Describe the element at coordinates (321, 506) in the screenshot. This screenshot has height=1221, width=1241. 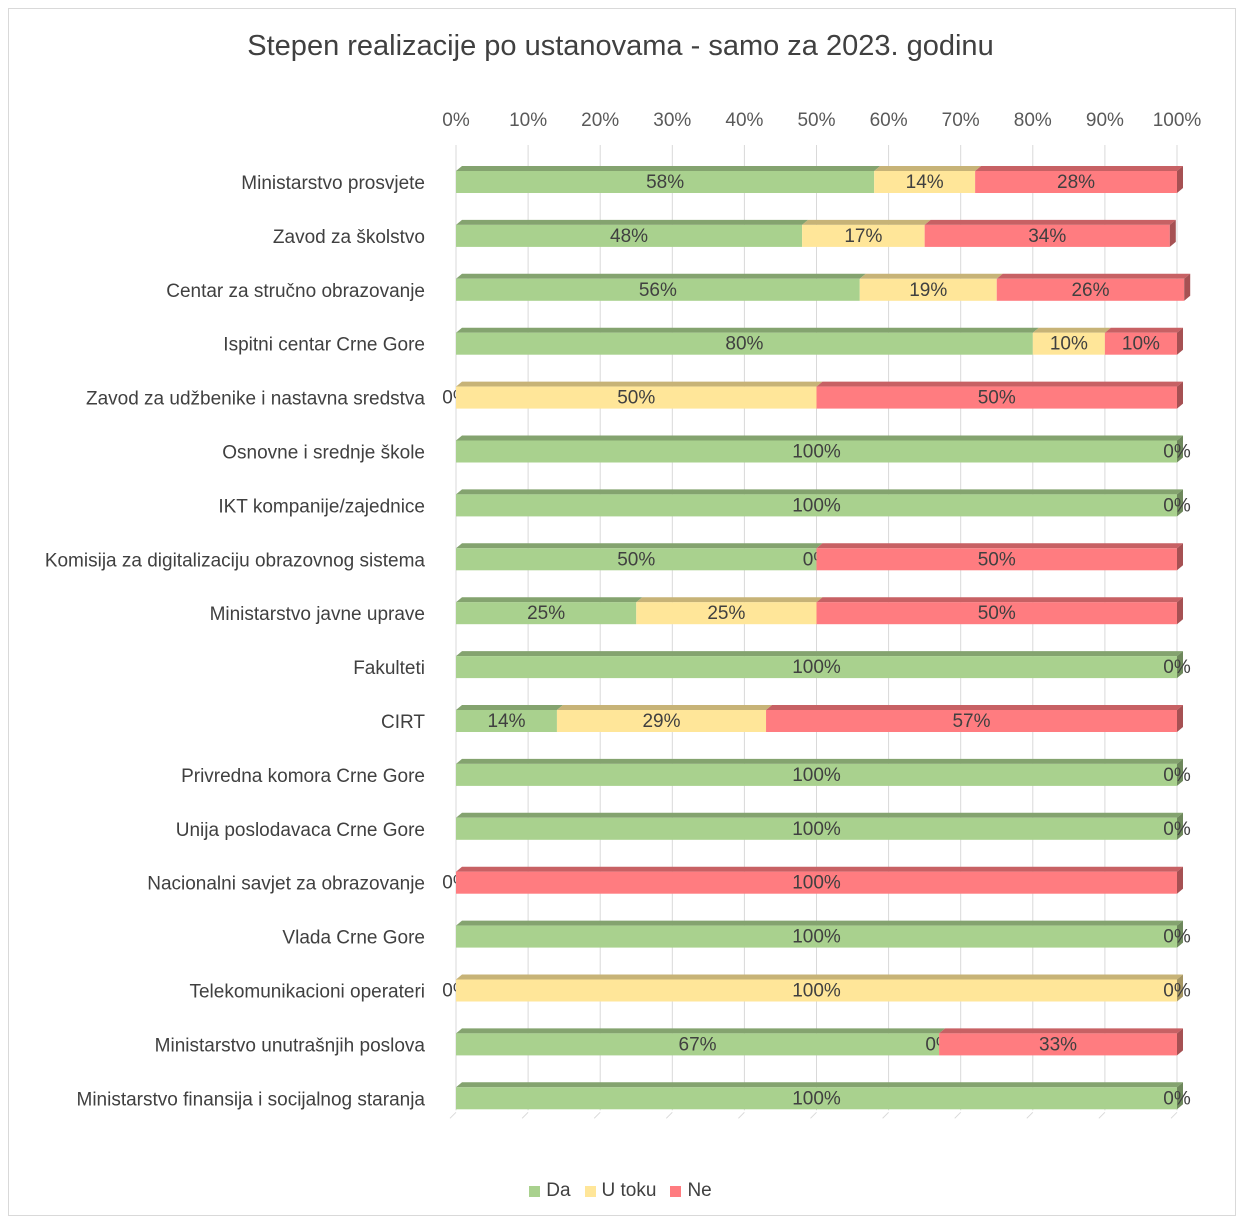
I see `category-label: IKT kompanije/zajednice` at that location.